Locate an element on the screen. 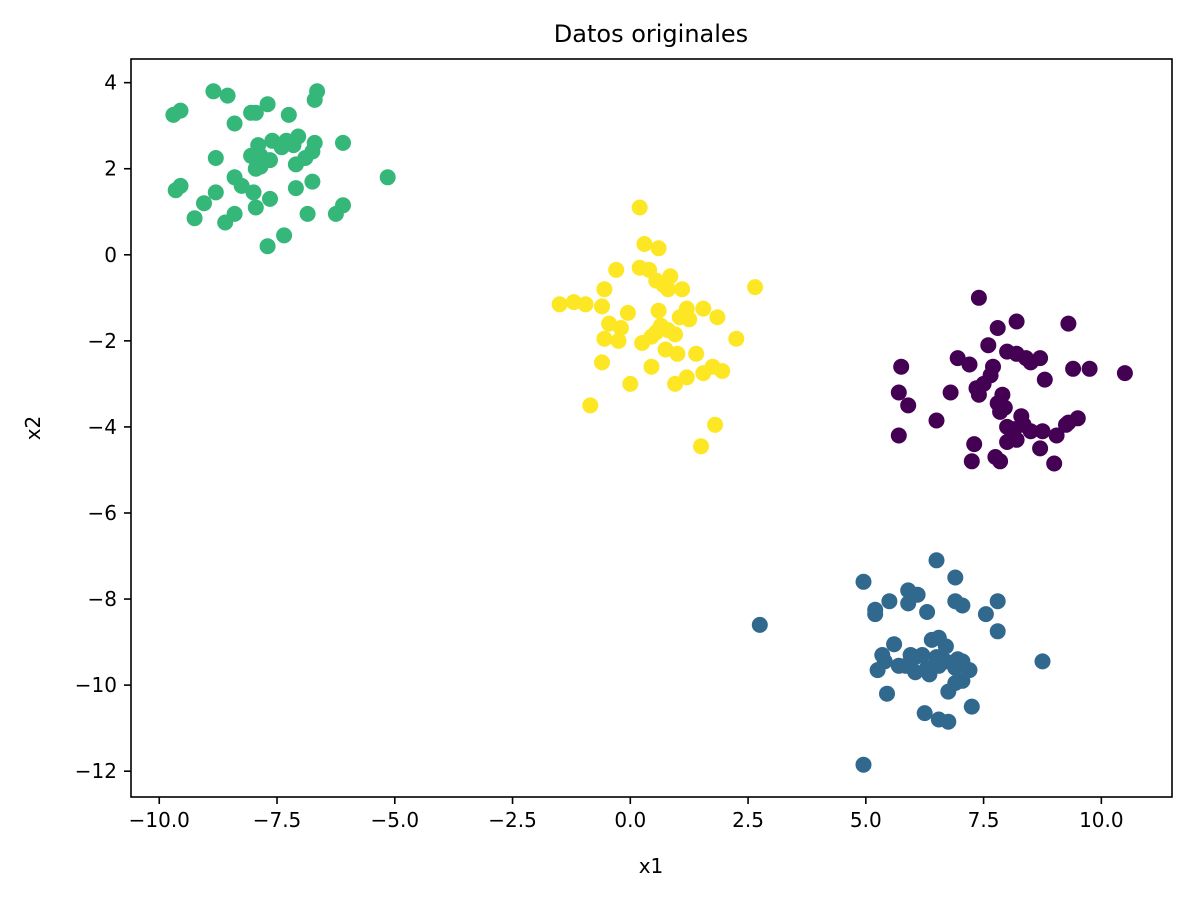 The width and height of the screenshot is (1191, 898). x-tick-label: 10.0 is located at coordinates (1101, 820).